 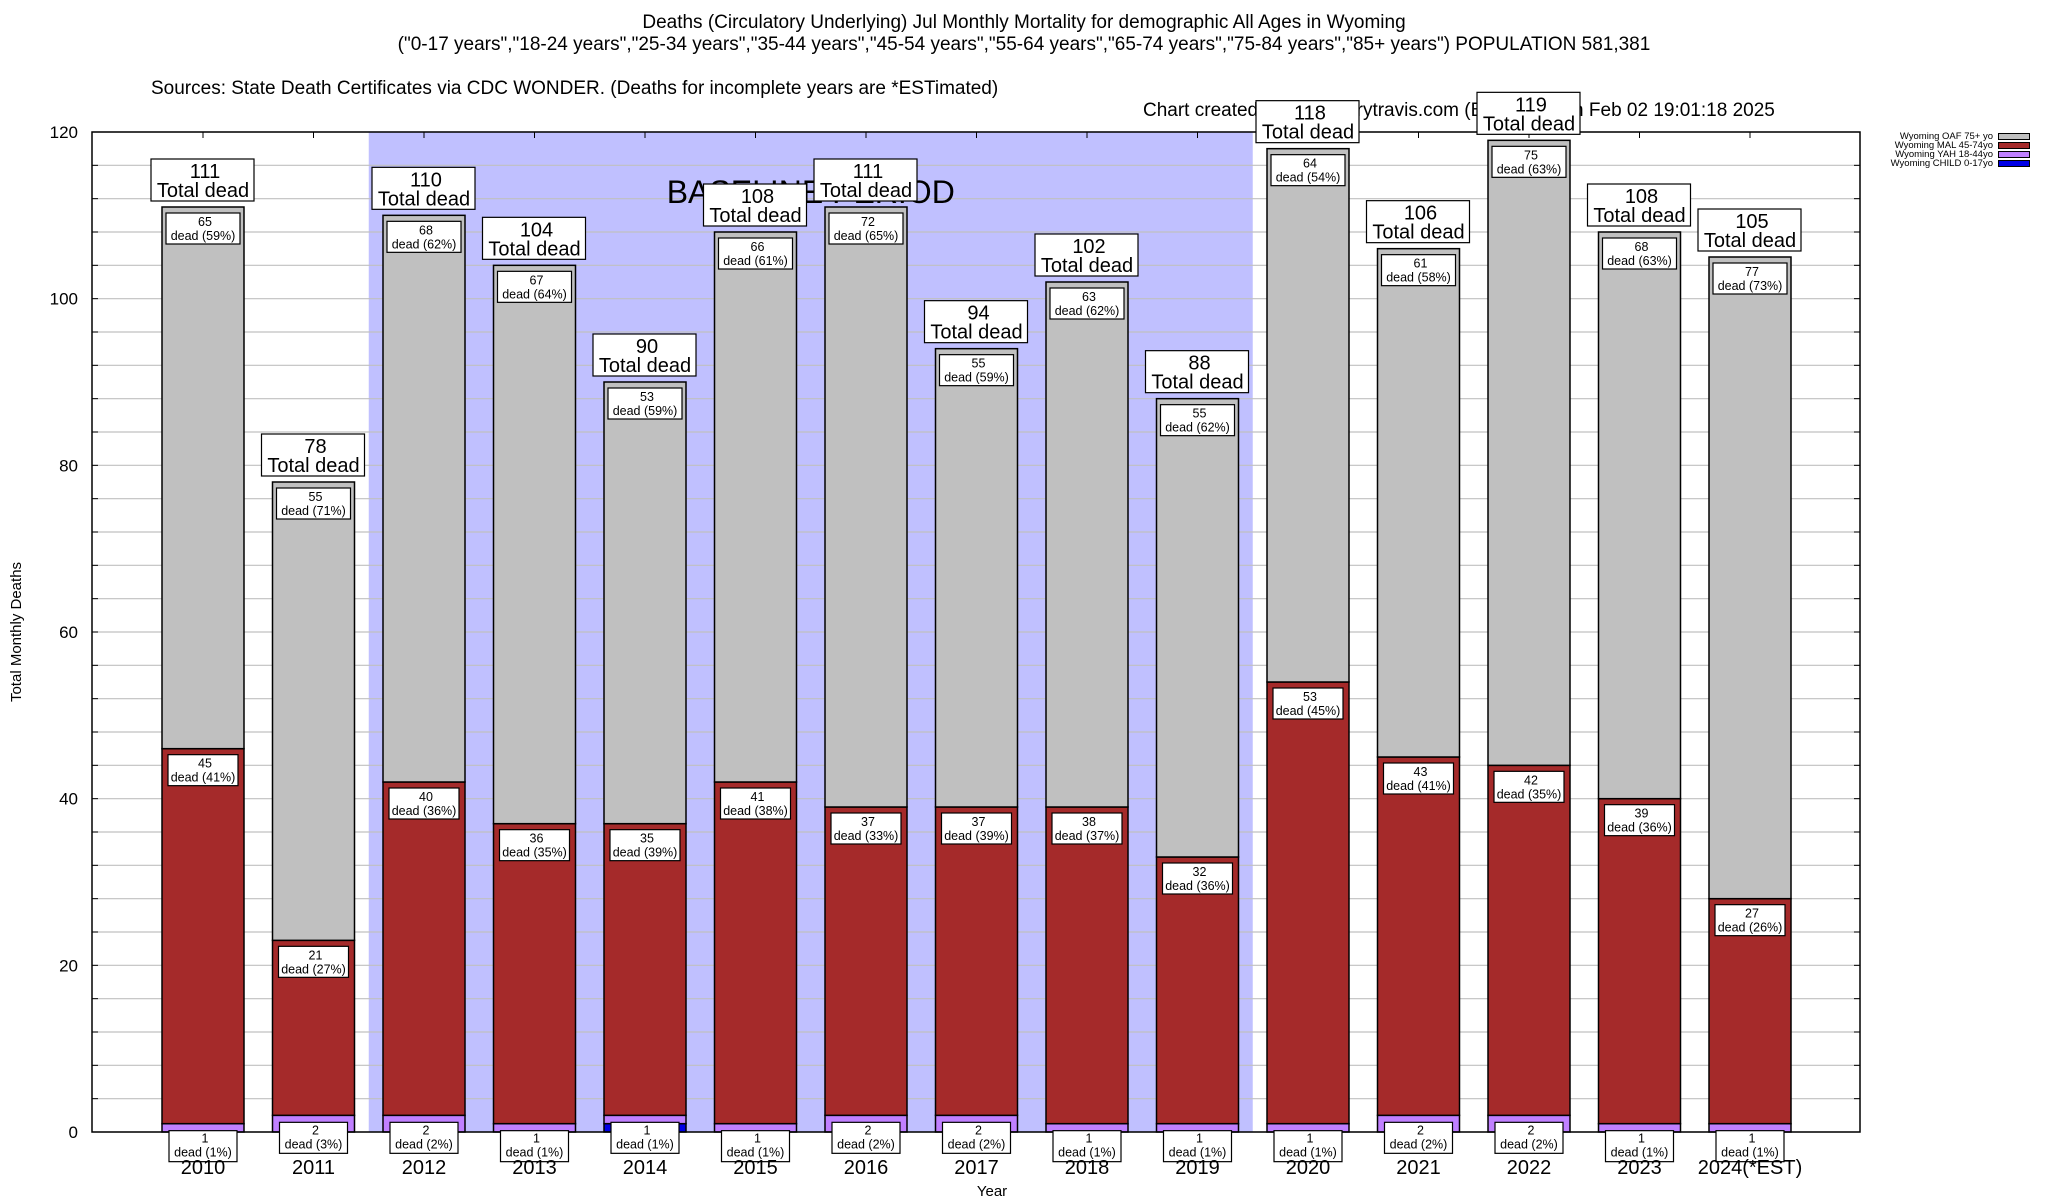 I want to click on oaf-label-value: 66, so click(x=758, y=247).